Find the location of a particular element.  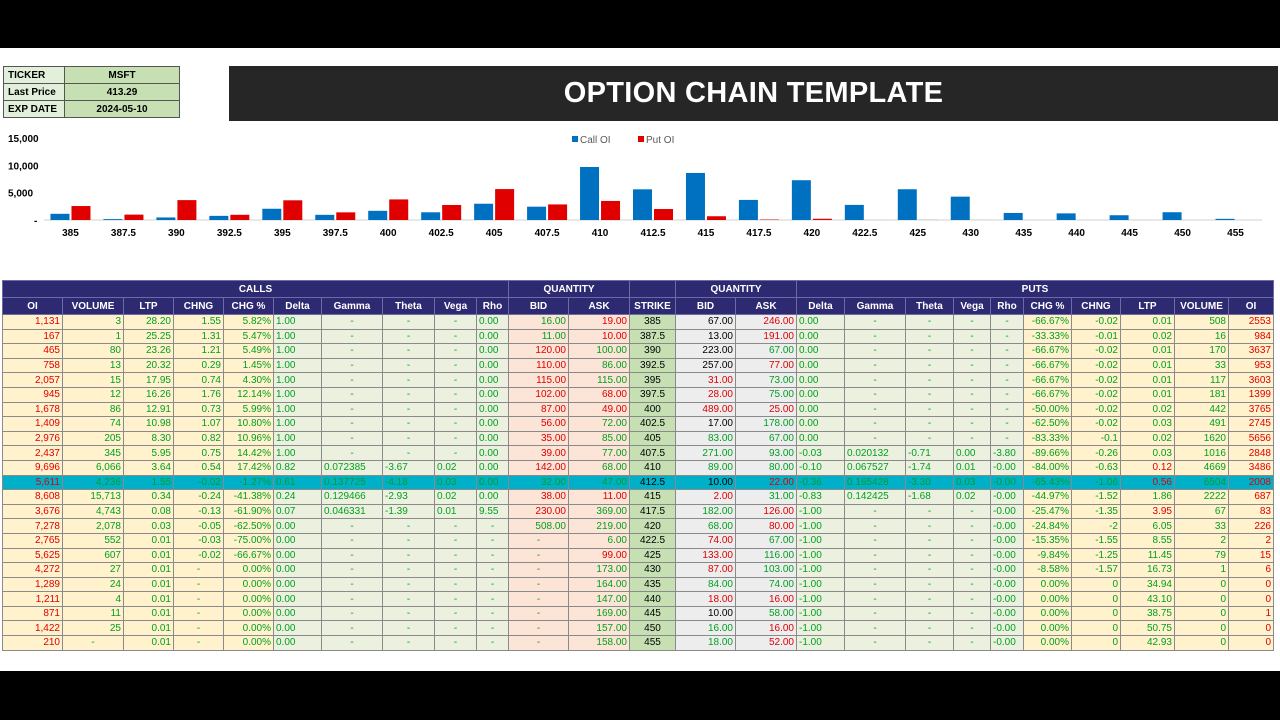

table-cell: -65.43% is located at coordinates (1047, 482).